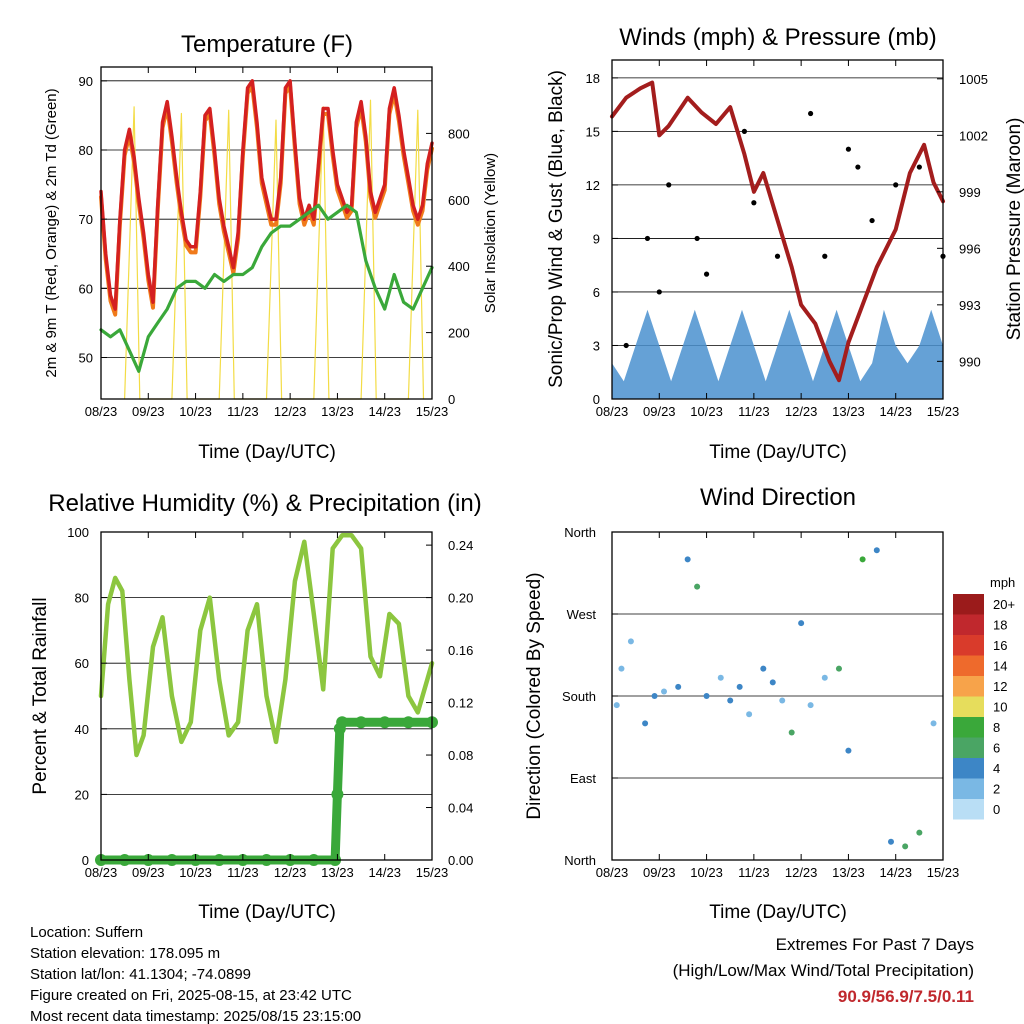  I want to click on humidity-xtick-label: 15/23, so click(432, 872).